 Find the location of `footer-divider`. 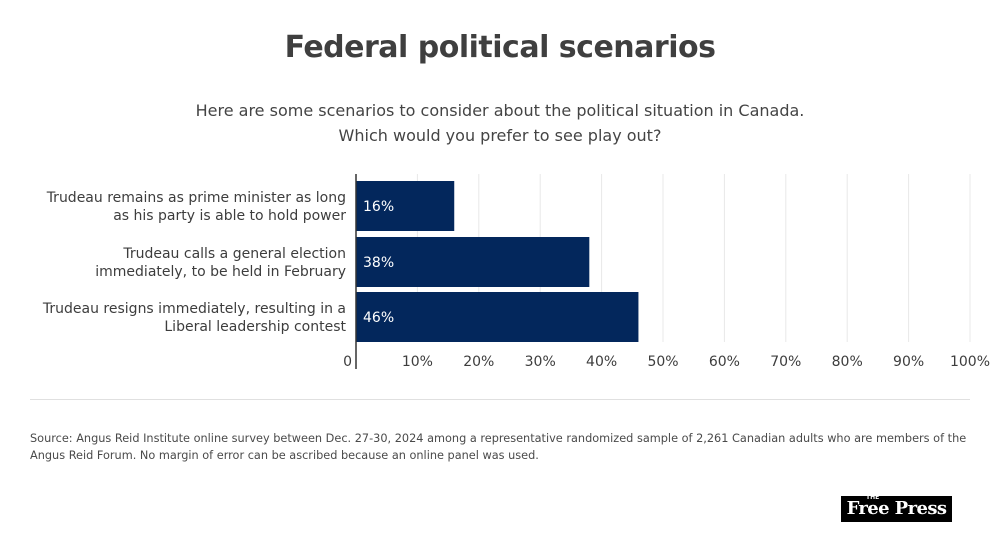

footer-divider is located at coordinates (500, 399).